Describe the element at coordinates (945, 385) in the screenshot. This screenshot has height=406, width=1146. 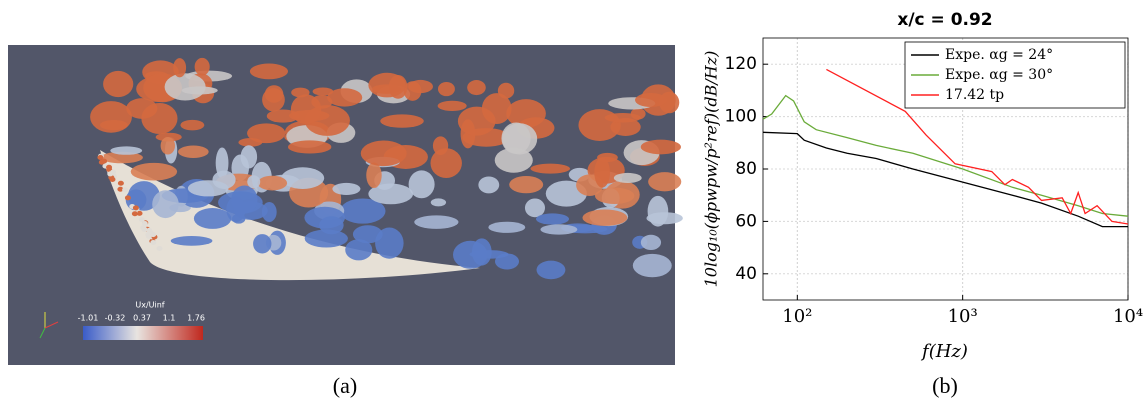
I see `caption: (b)` at that location.